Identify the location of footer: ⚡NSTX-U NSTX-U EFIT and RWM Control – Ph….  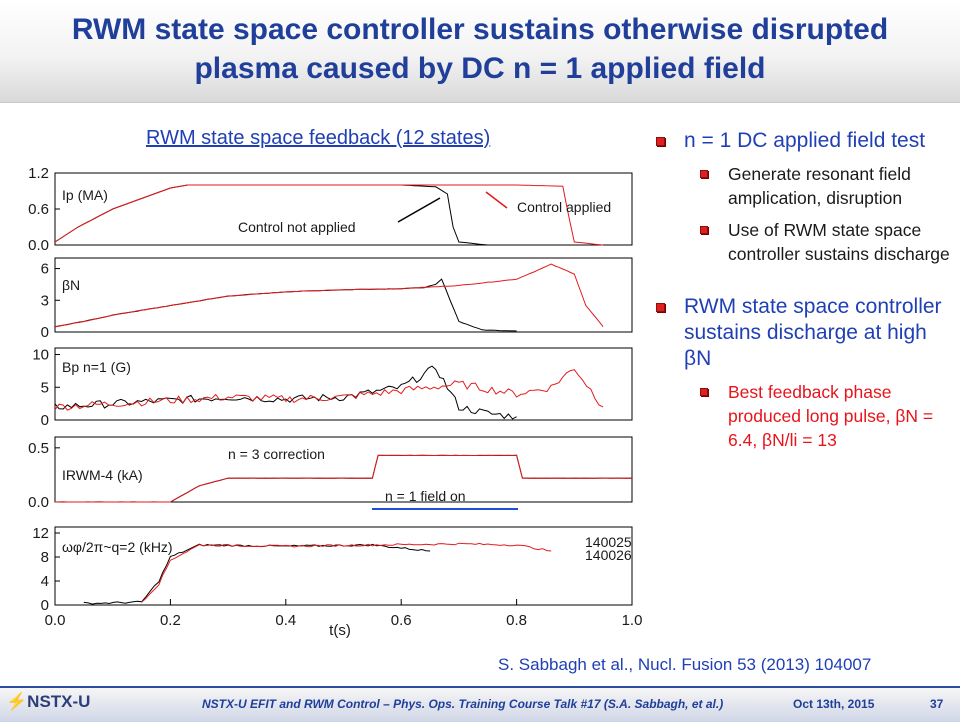
(480, 704).